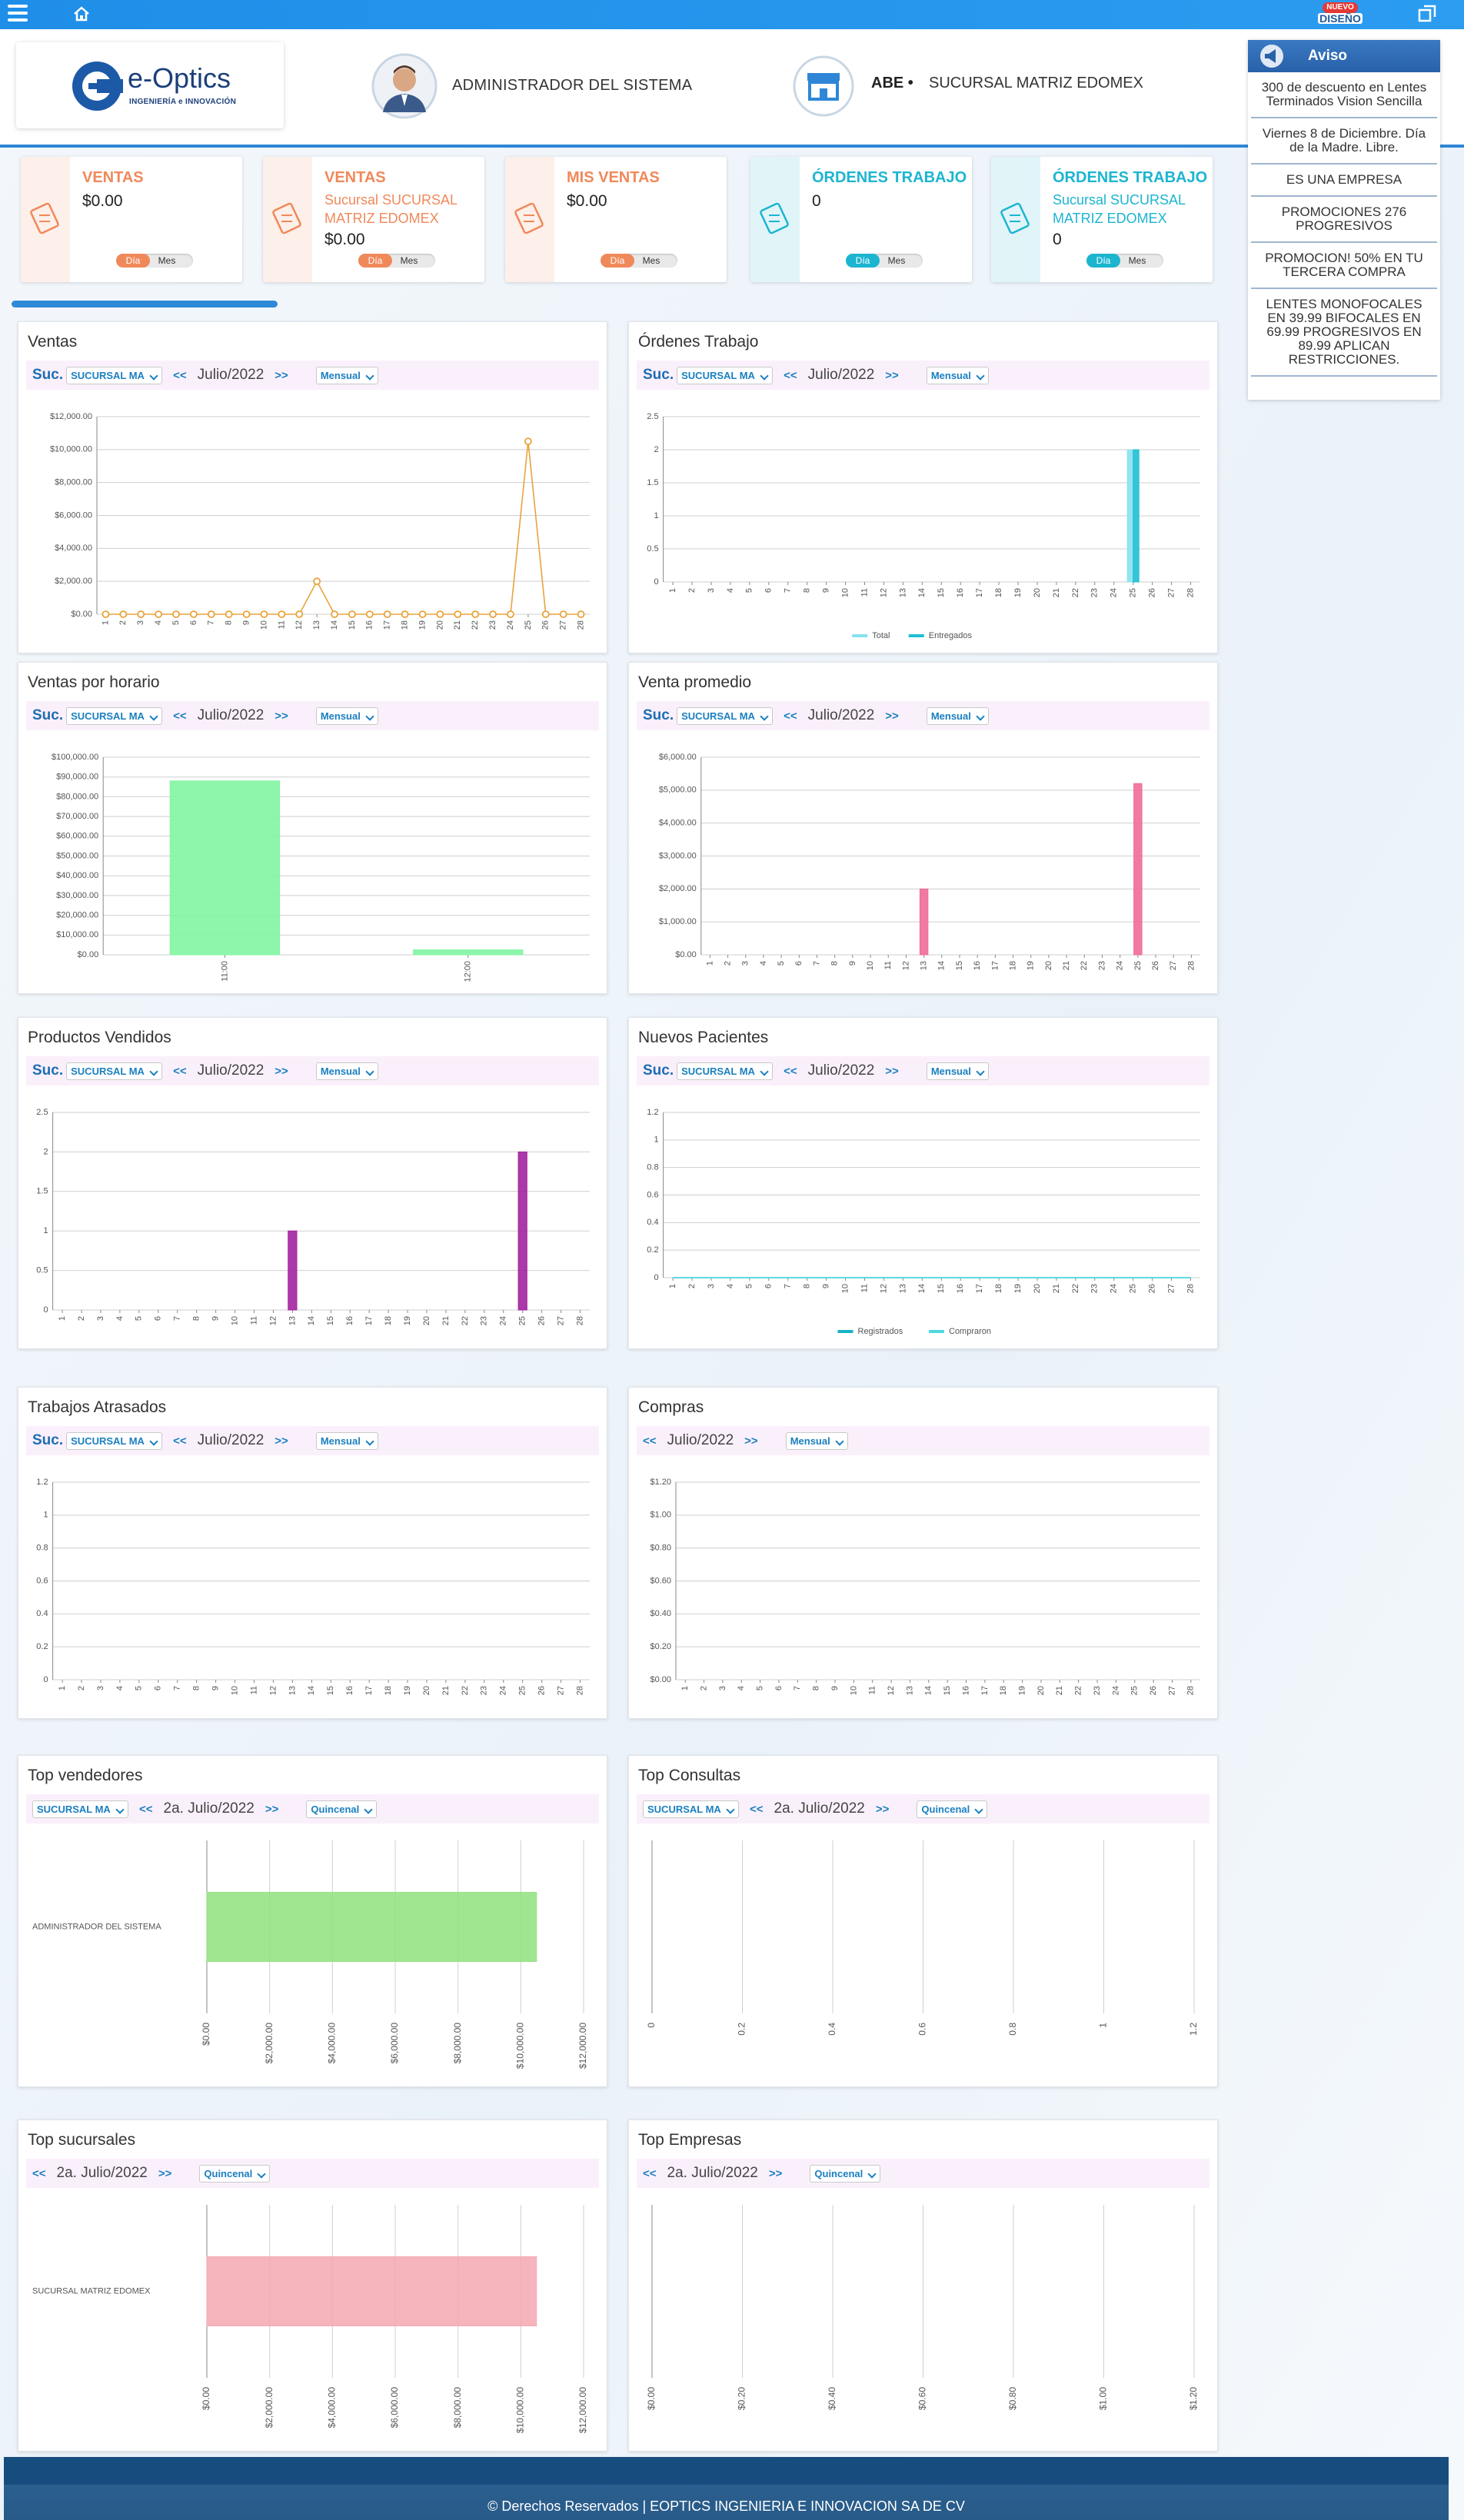 This screenshot has width=1464, height=2520. I want to click on x-tick-label: 18, so click(1003, 1691).